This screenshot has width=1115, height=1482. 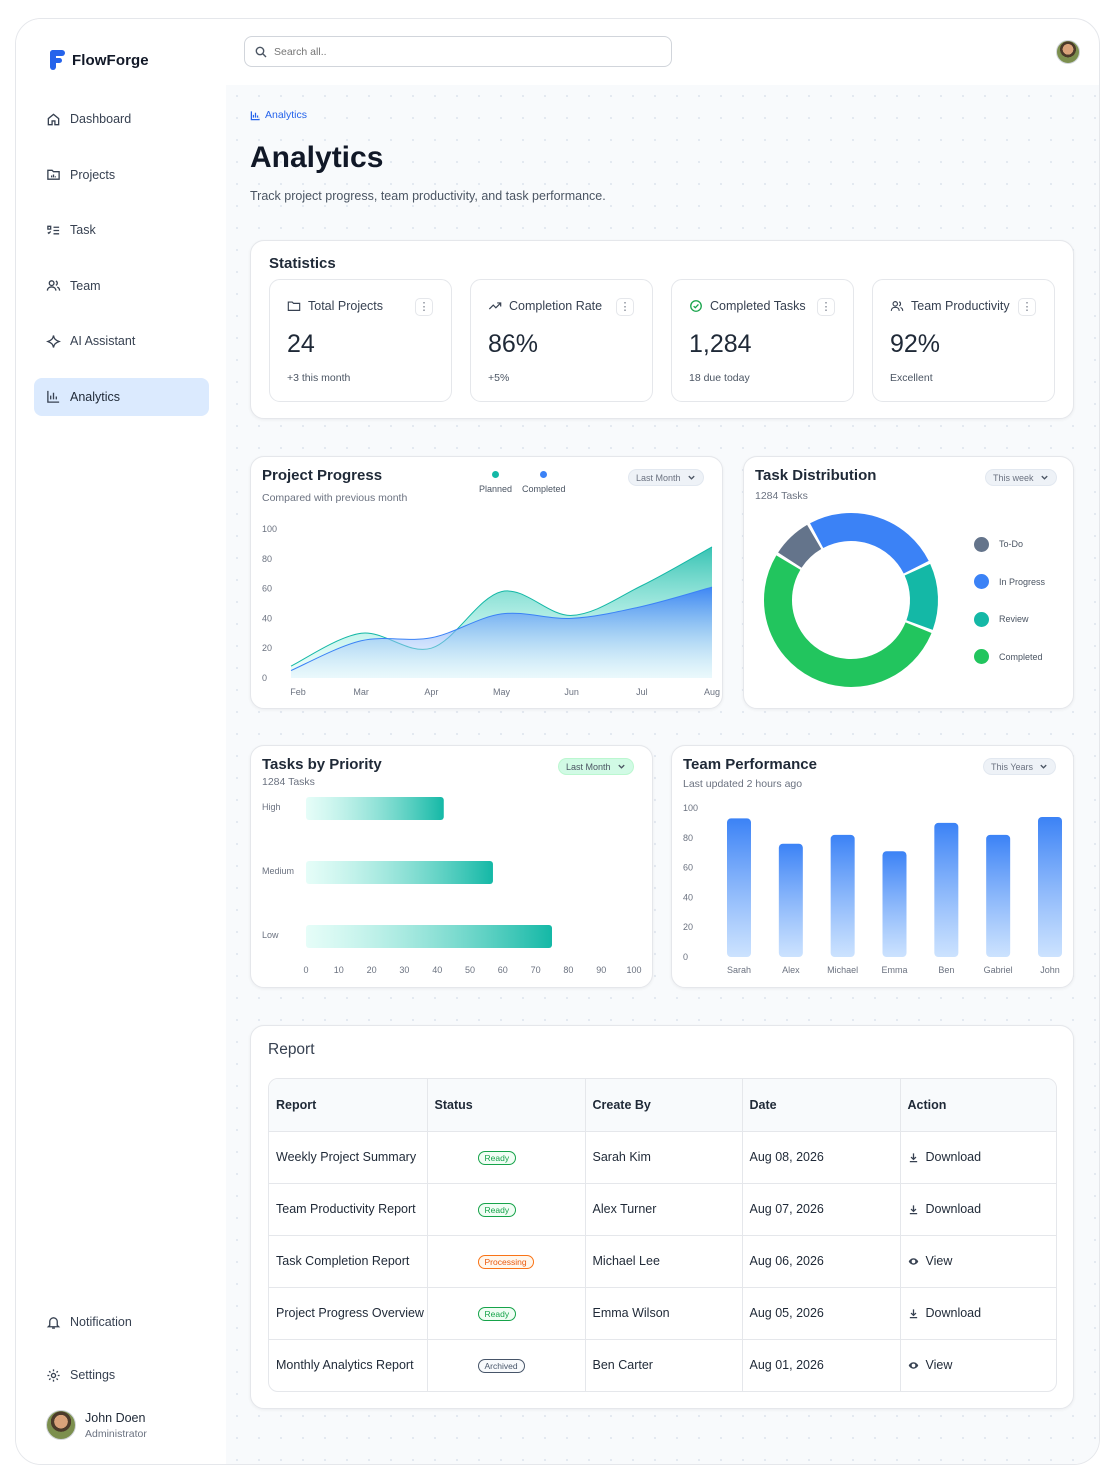 What do you see at coordinates (842, 895) in the screenshot?
I see `bar-michael` at bounding box center [842, 895].